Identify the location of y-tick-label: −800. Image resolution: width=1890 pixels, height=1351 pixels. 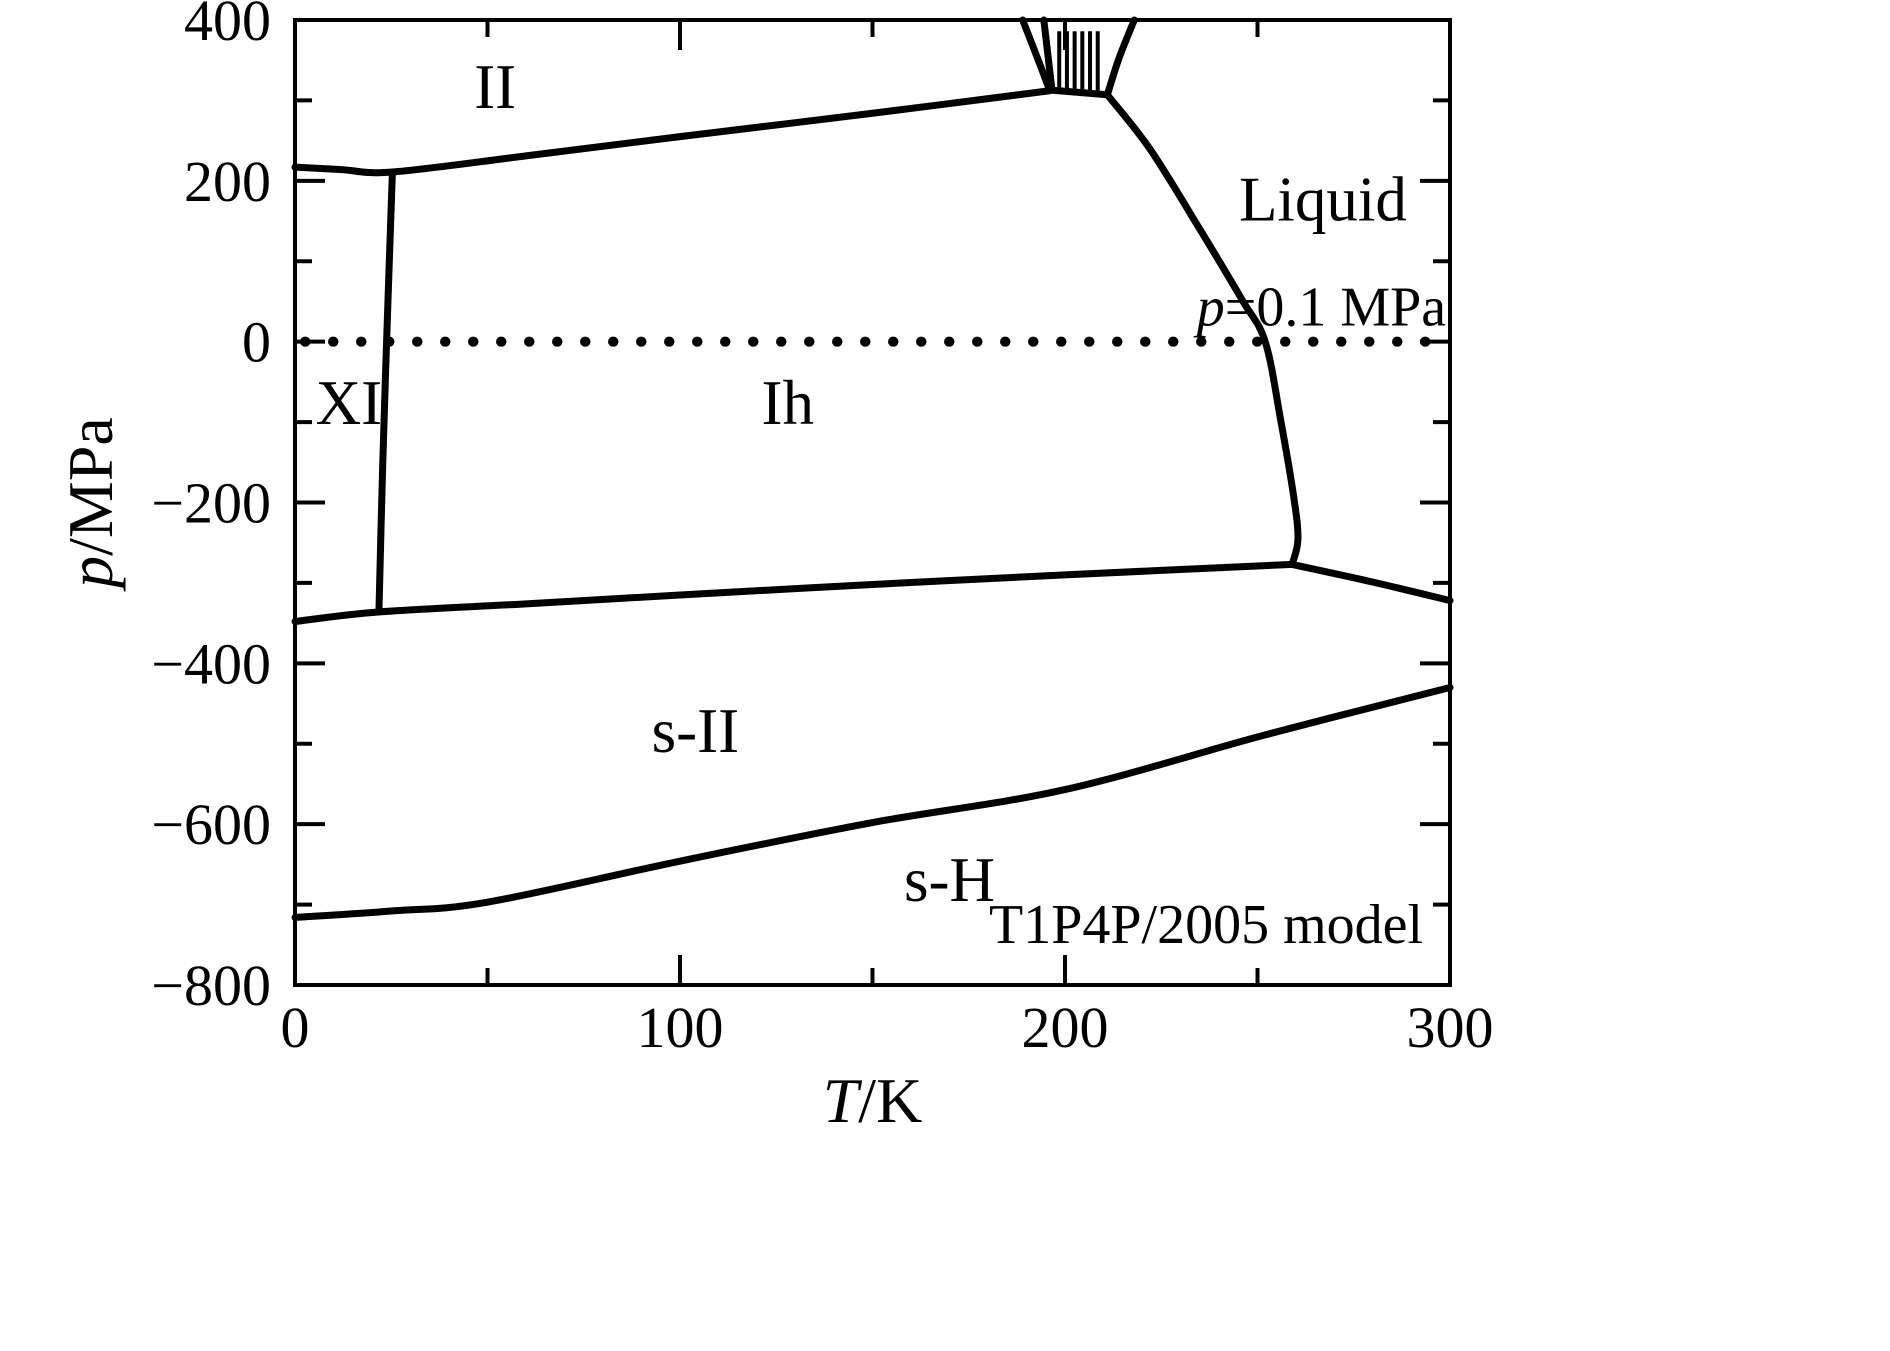
(211, 985).